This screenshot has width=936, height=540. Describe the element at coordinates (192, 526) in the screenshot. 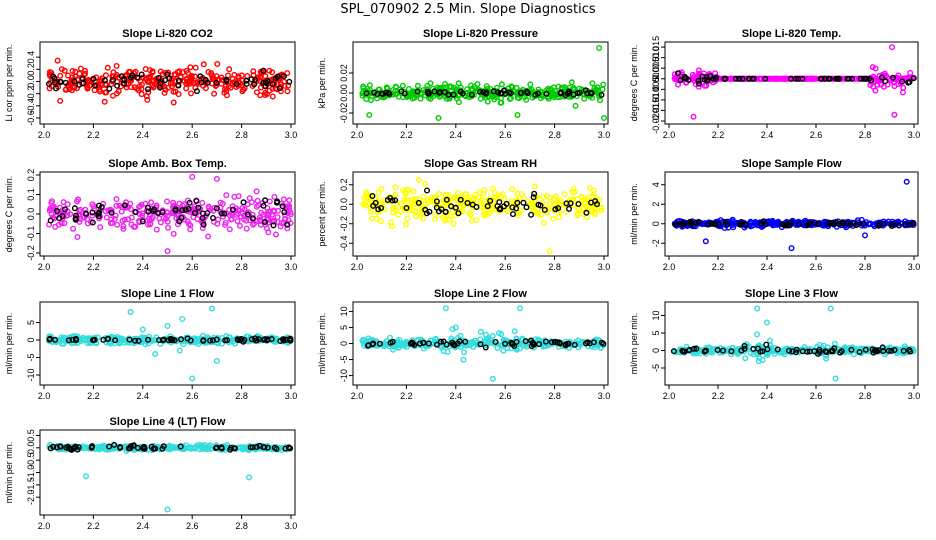

I see `x-tick-label: 2.6` at that location.